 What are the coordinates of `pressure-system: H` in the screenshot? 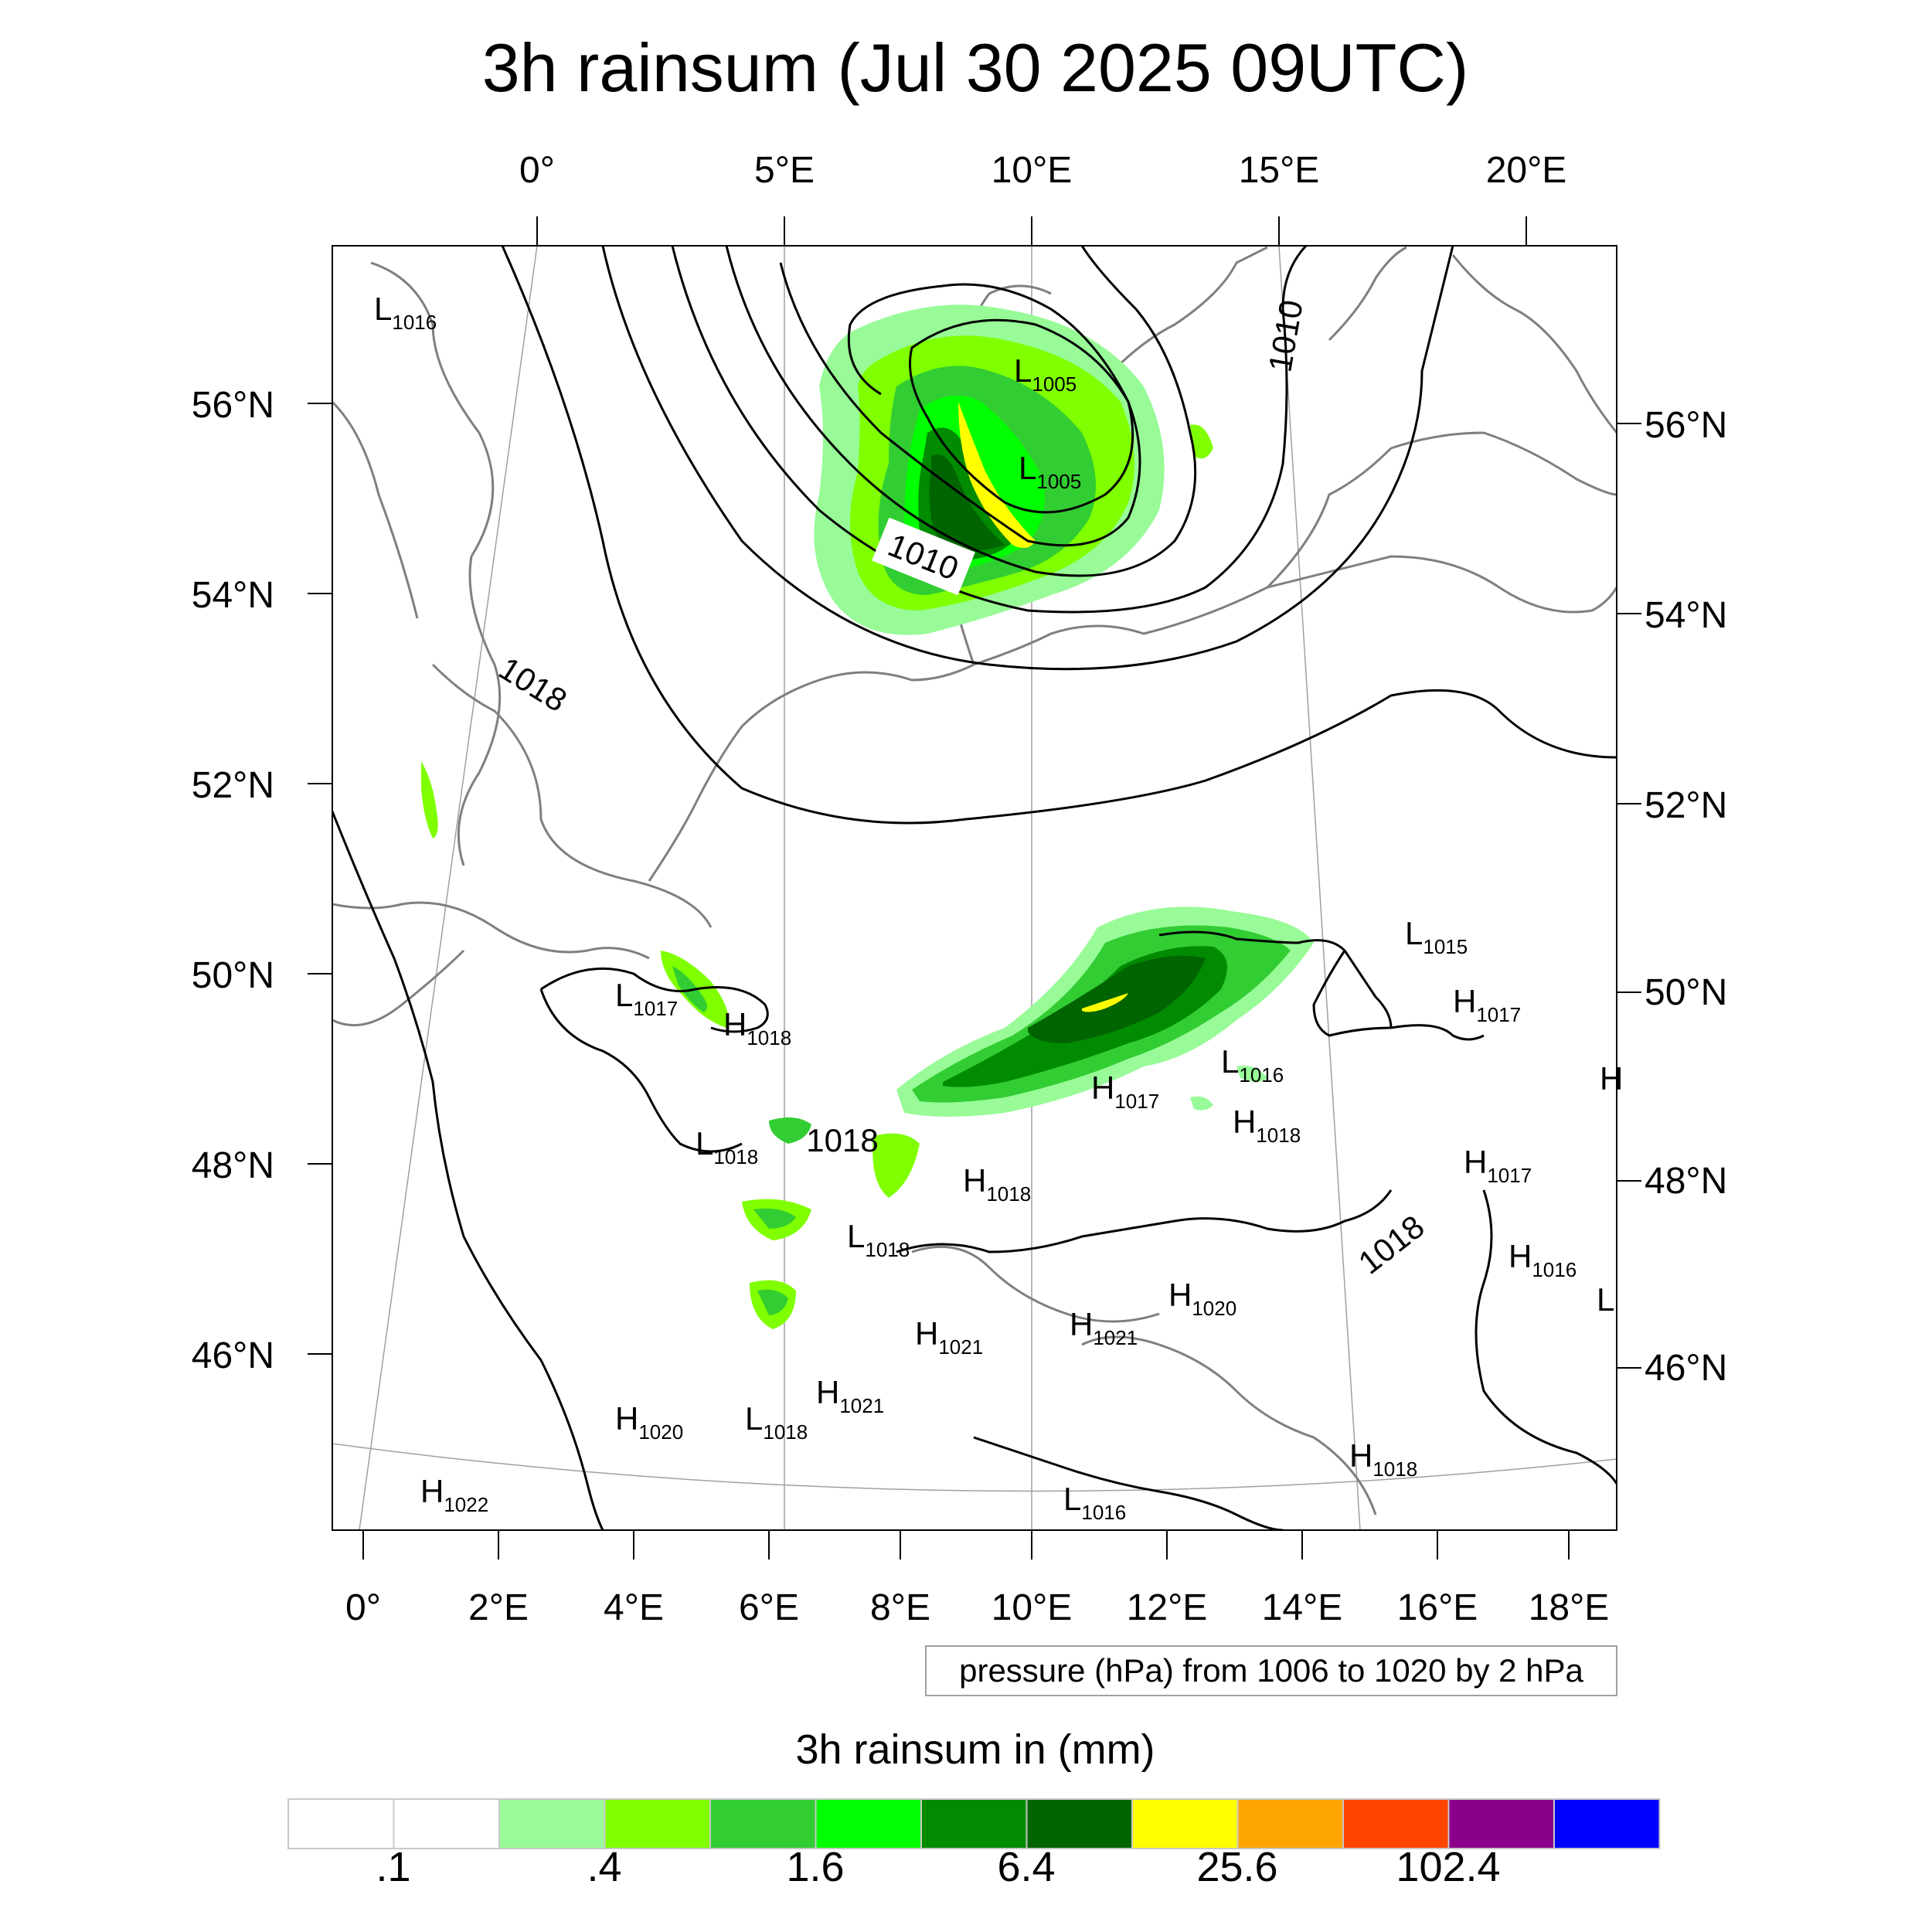 It's located at (1612, 1078).